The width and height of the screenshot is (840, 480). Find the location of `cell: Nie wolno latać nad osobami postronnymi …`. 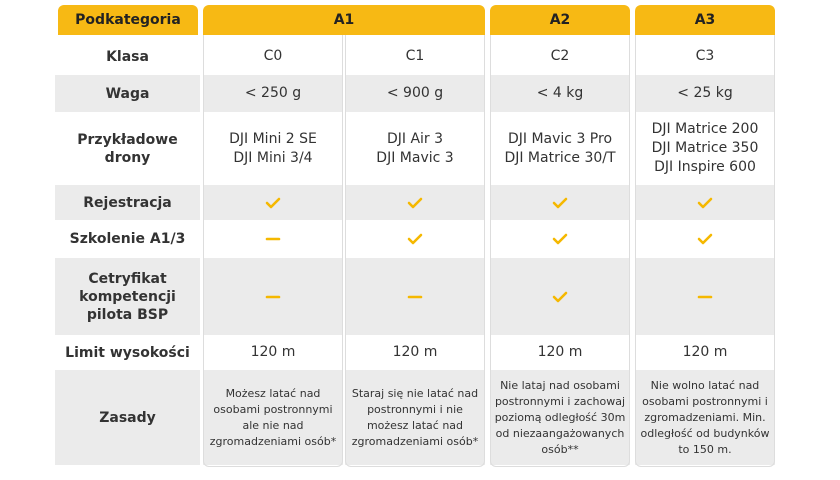

cell: Nie wolno latać nad osobami postronnymi … is located at coordinates (705, 417).